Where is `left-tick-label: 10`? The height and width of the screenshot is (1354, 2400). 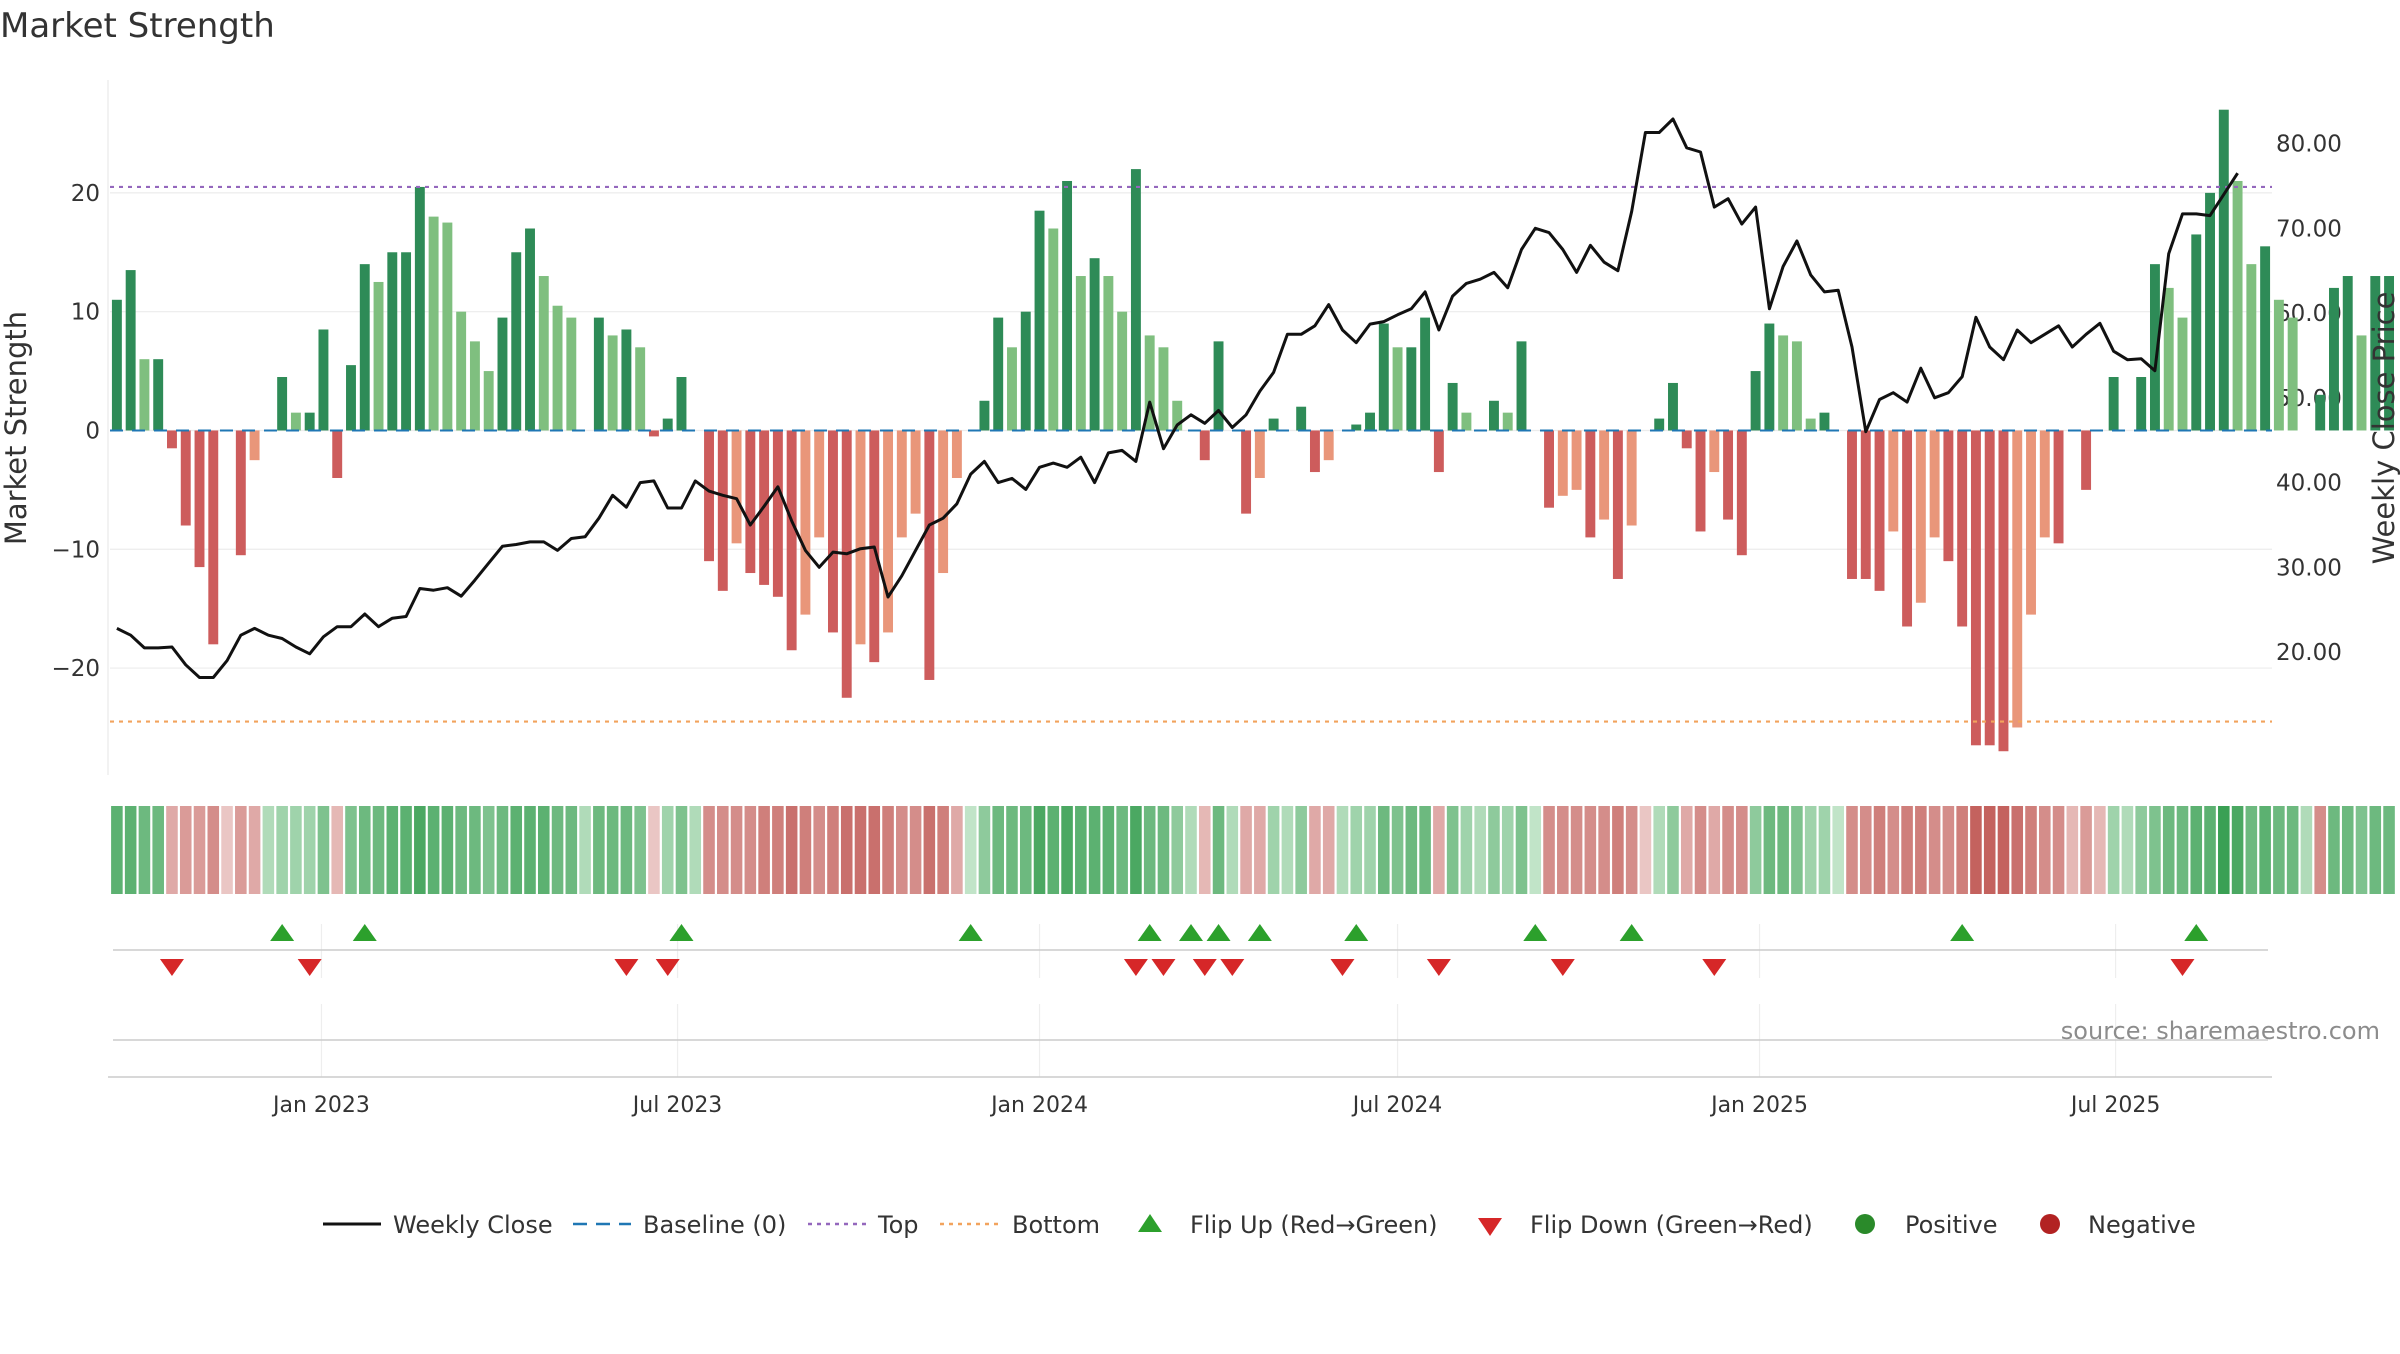
left-tick-label: 10 is located at coordinates (85, 313).